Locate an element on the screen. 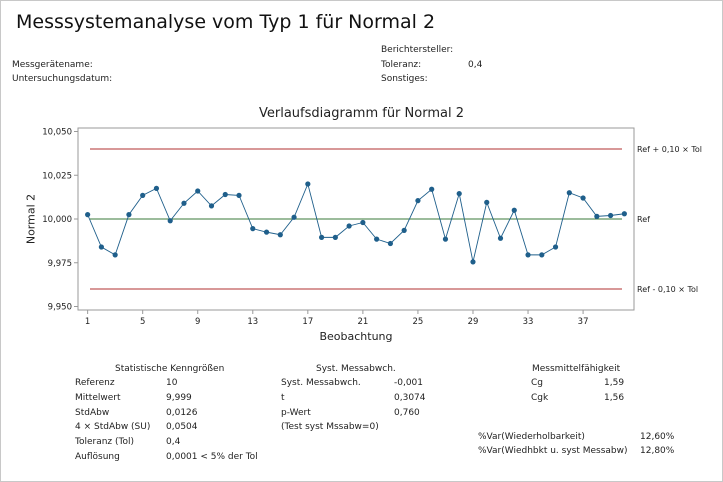  bias-label: p-Wert is located at coordinates (296, 413).